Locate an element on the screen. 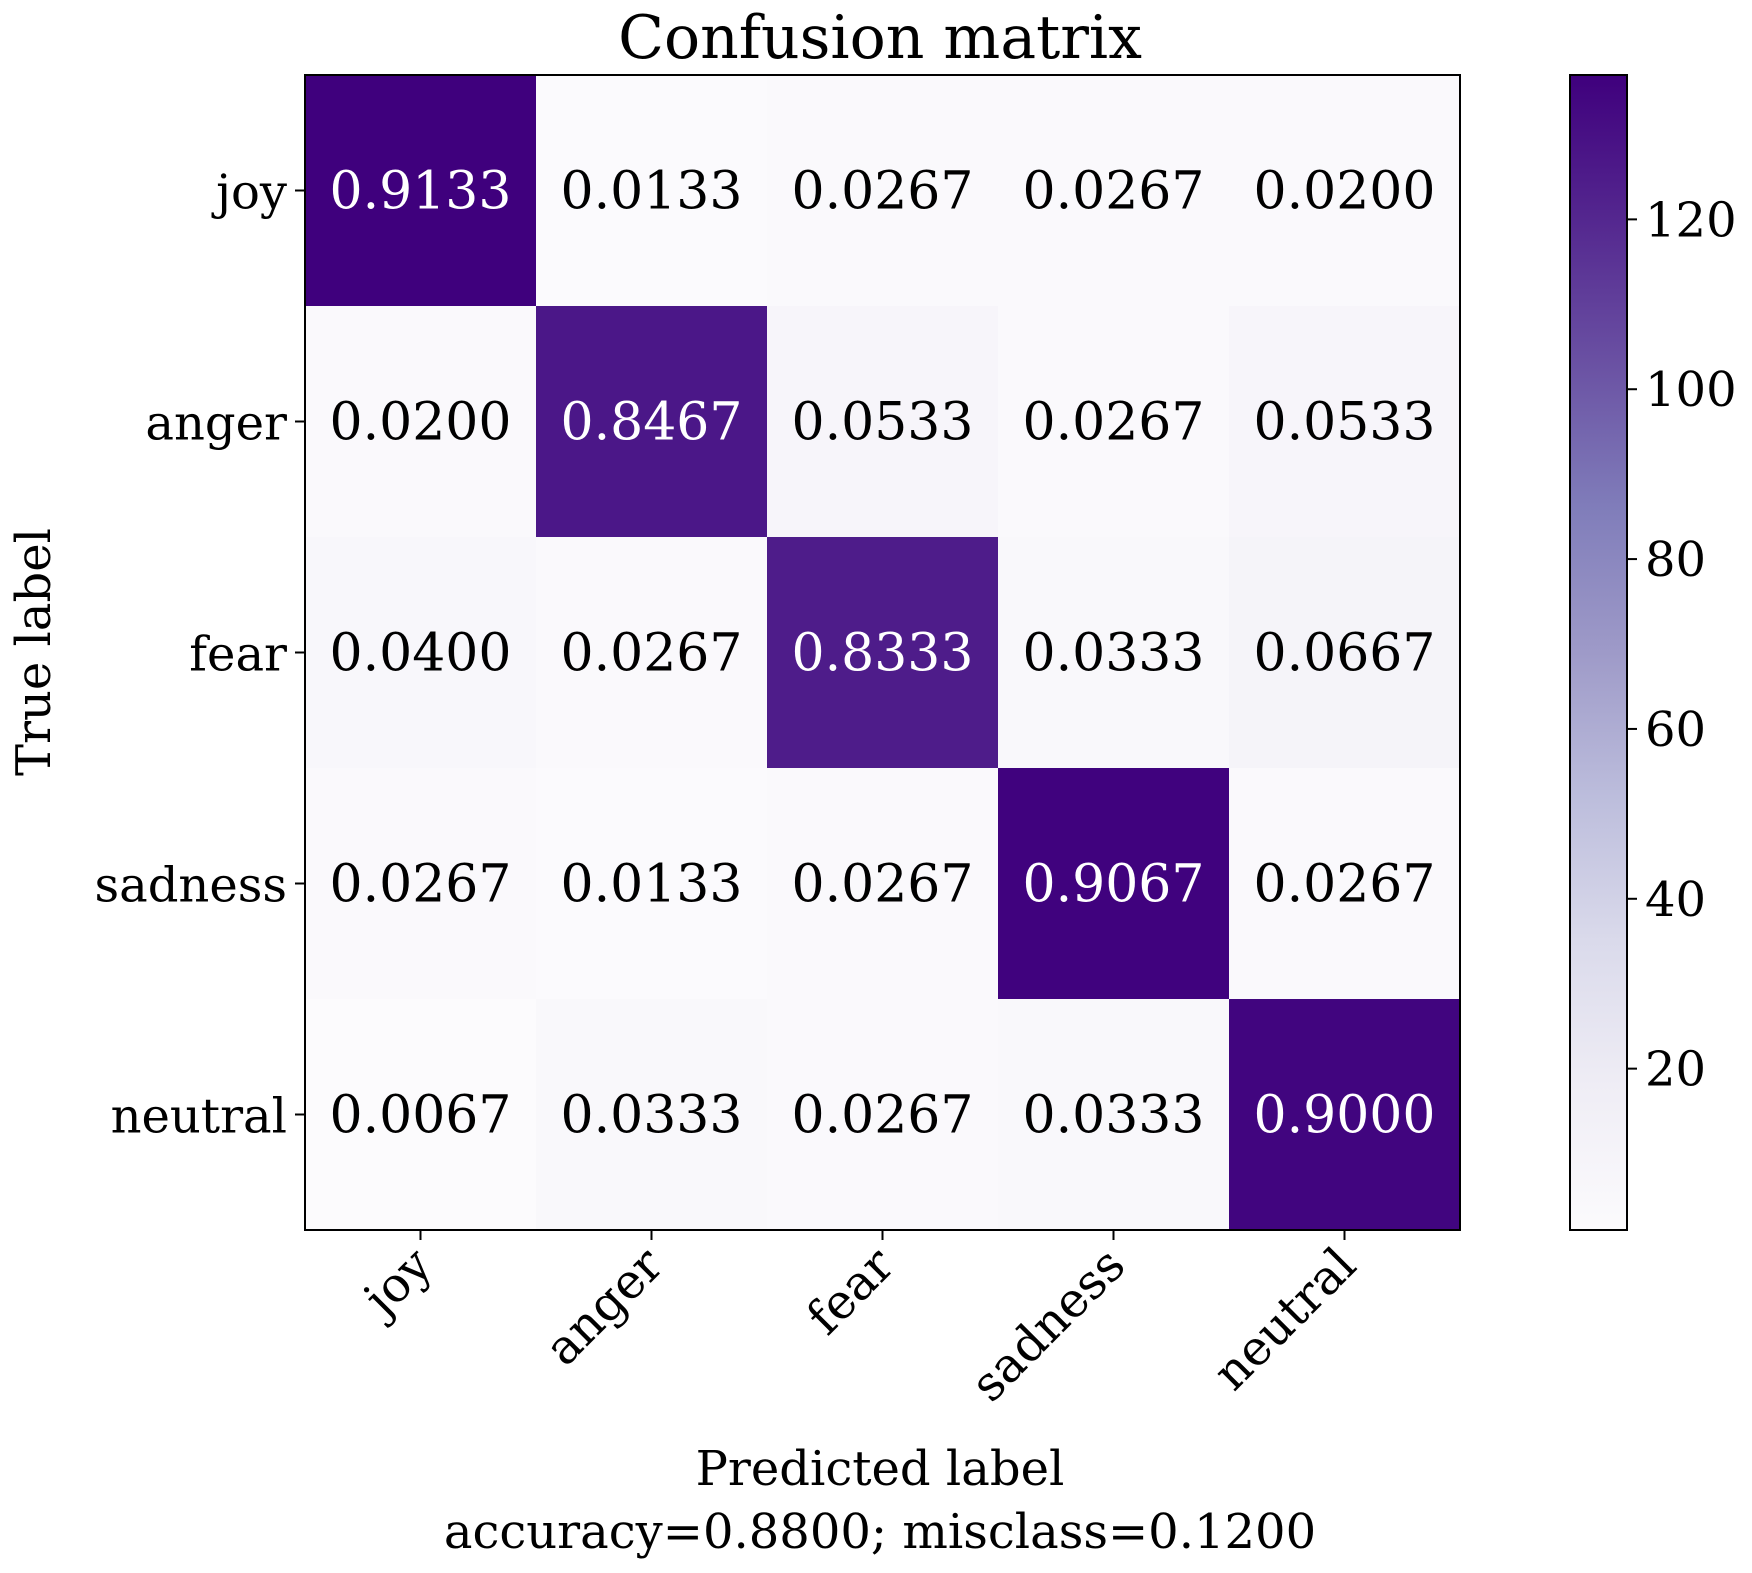 The width and height of the screenshot is (1752, 1573). cell-value-label: 0.0400 is located at coordinates (421, 654).